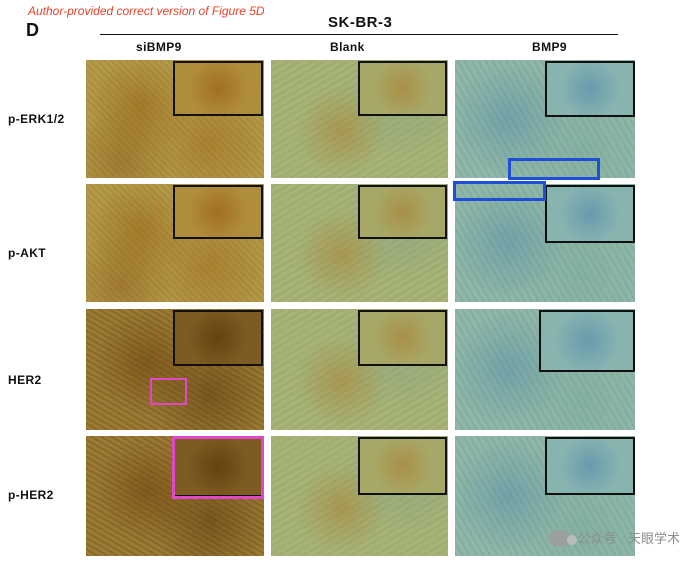  What do you see at coordinates (175, 369) in the screenshot?
I see `micrograph-her2-sibmp9` at bounding box center [175, 369].